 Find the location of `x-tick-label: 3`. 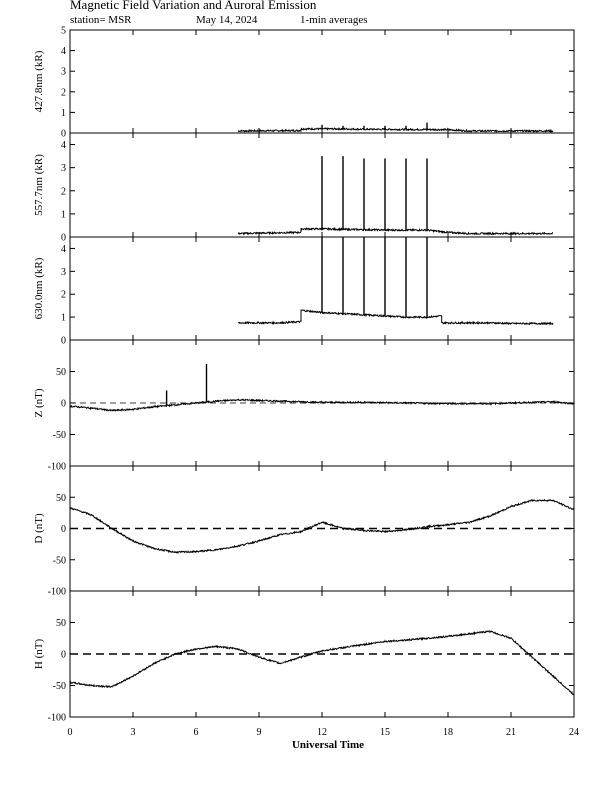

x-tick-label: 3 is located at coordinates (133, 732).